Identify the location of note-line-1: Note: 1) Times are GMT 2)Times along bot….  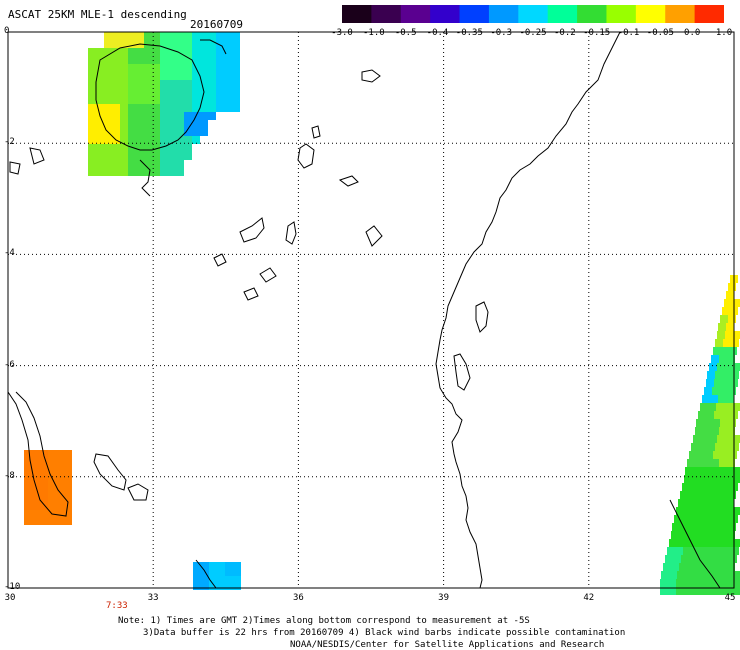
(324, 621).